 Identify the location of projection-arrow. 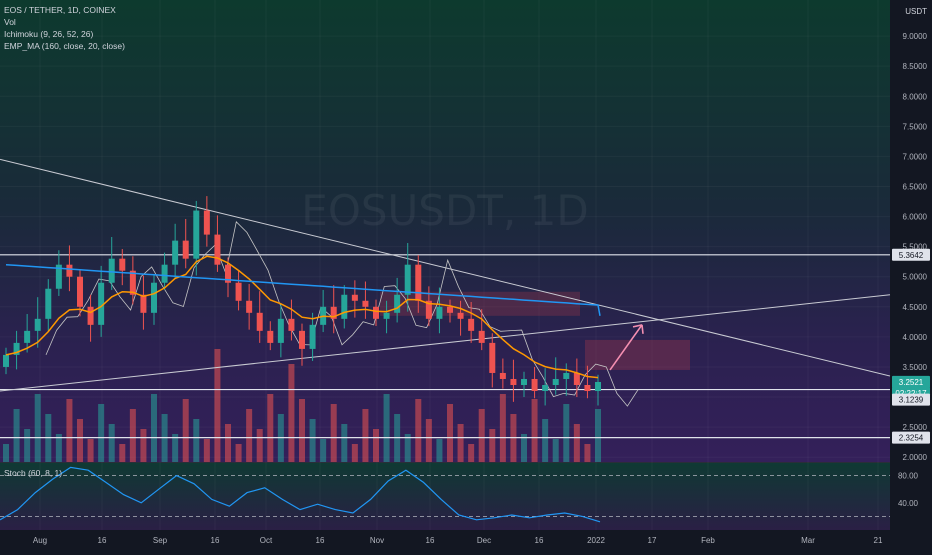
(626, 347).